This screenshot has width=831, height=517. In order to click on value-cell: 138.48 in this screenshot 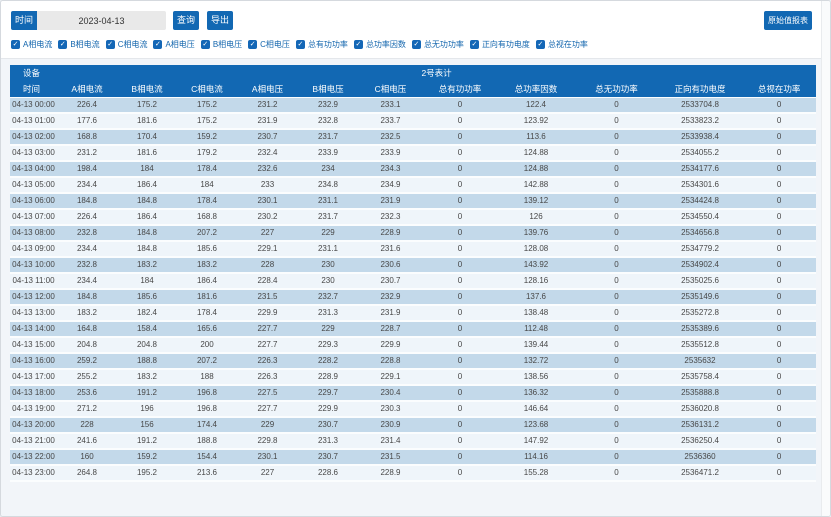, I will do `click(536, 312)`.